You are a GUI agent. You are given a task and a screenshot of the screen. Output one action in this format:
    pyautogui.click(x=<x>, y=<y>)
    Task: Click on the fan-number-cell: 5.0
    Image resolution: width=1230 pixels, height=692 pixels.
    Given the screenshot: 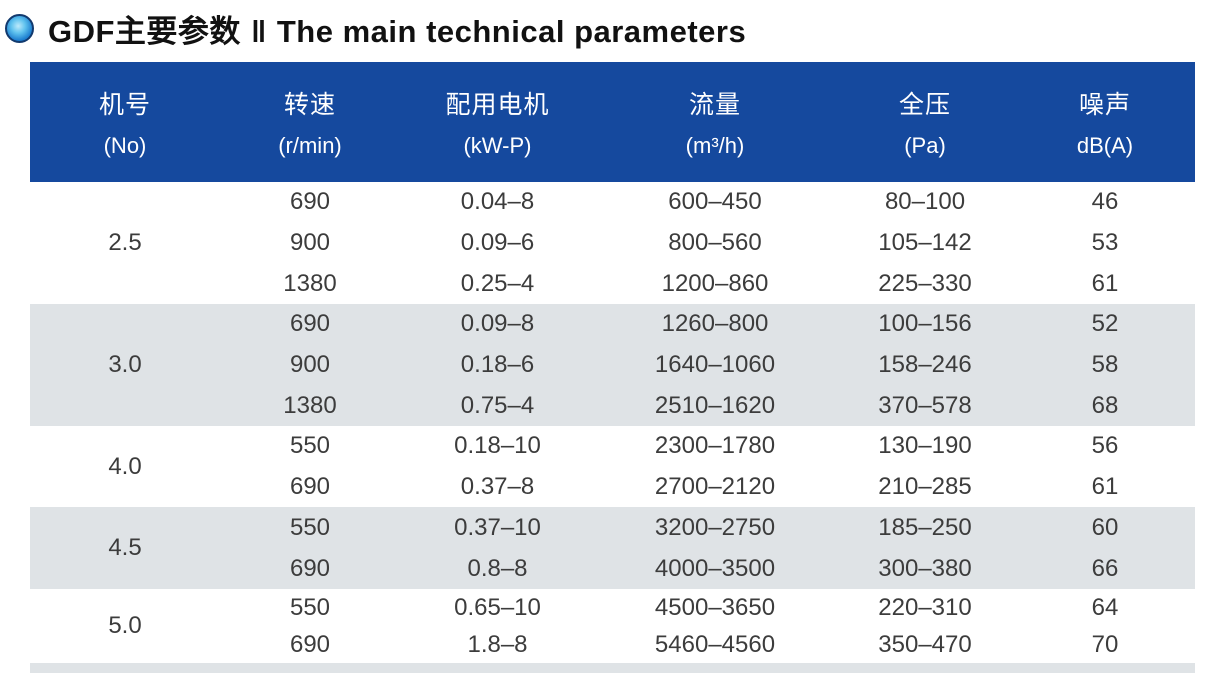 What is the action you would take?
    pyautogui.click(x=125, y=625)
    